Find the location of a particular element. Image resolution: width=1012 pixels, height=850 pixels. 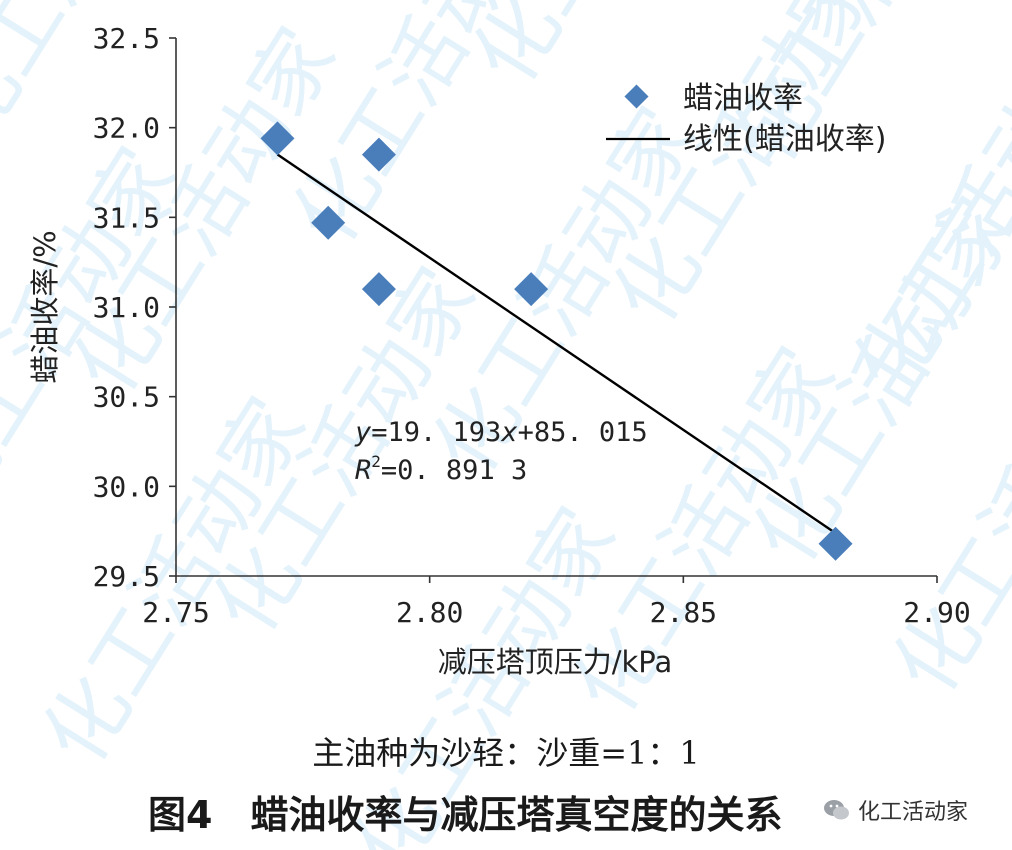

brand-badge: 化工活动家 is located at coordinates (895, 810).